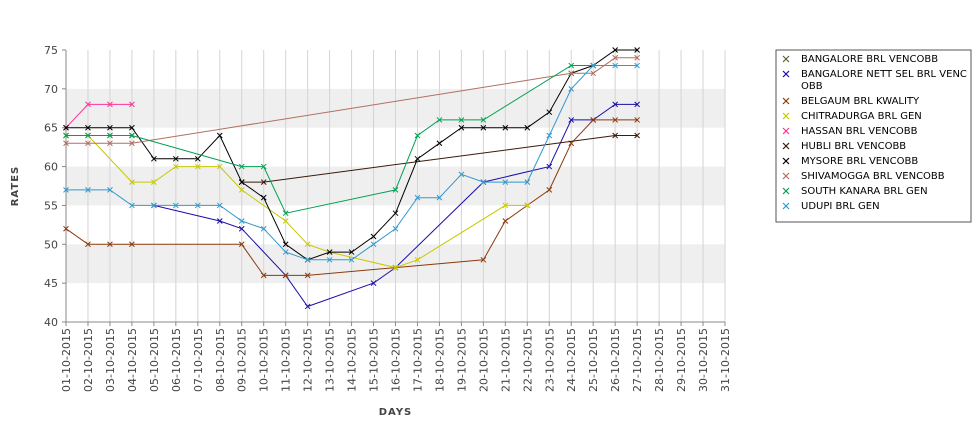 The width and height of the screenshot is (975, 429). I want to click on legend-label: CHITRADURGA BRL GEN, so click(861, 116).